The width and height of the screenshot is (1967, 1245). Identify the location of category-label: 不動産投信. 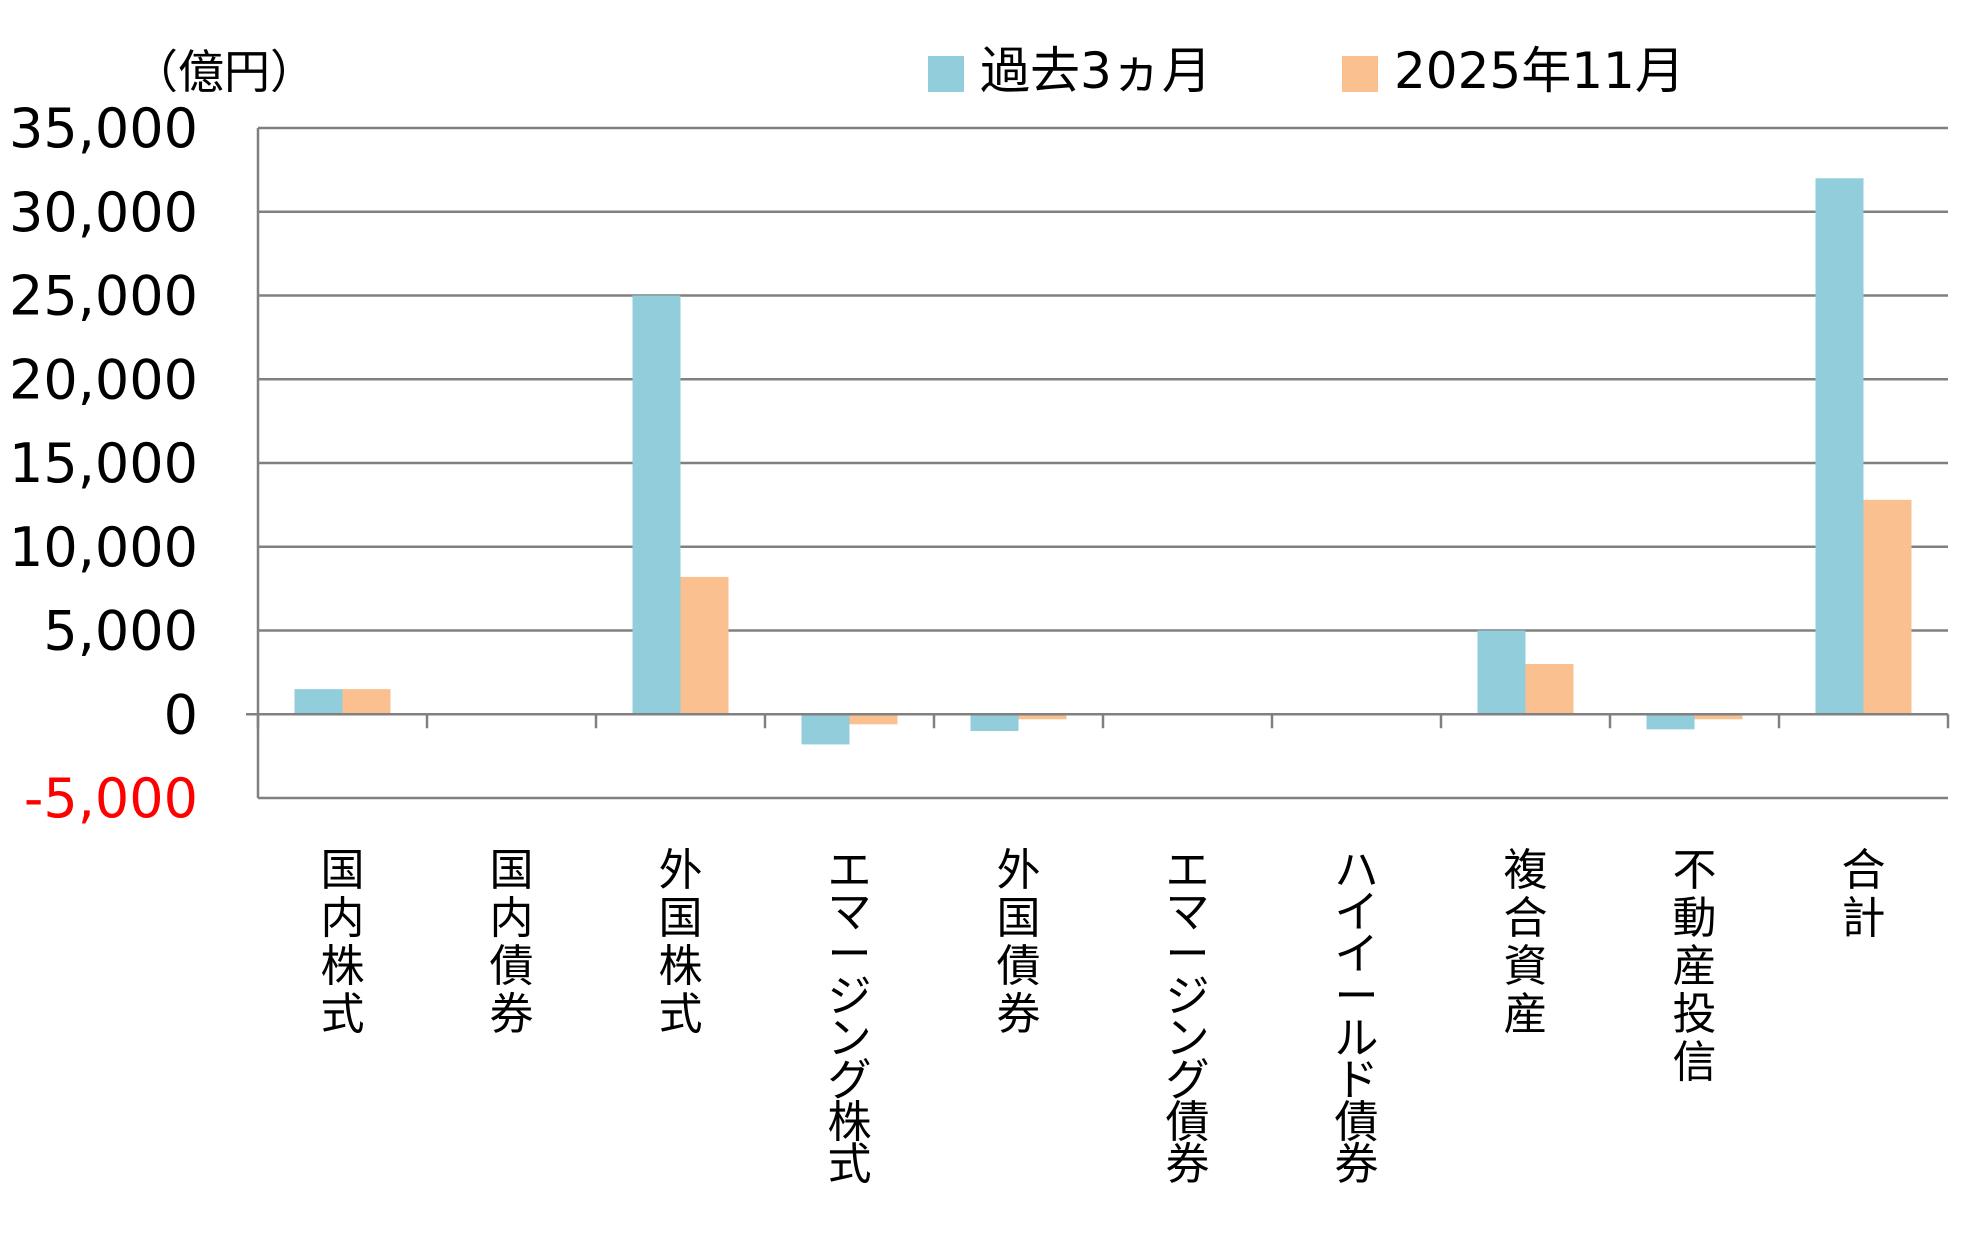
(1695, 966).